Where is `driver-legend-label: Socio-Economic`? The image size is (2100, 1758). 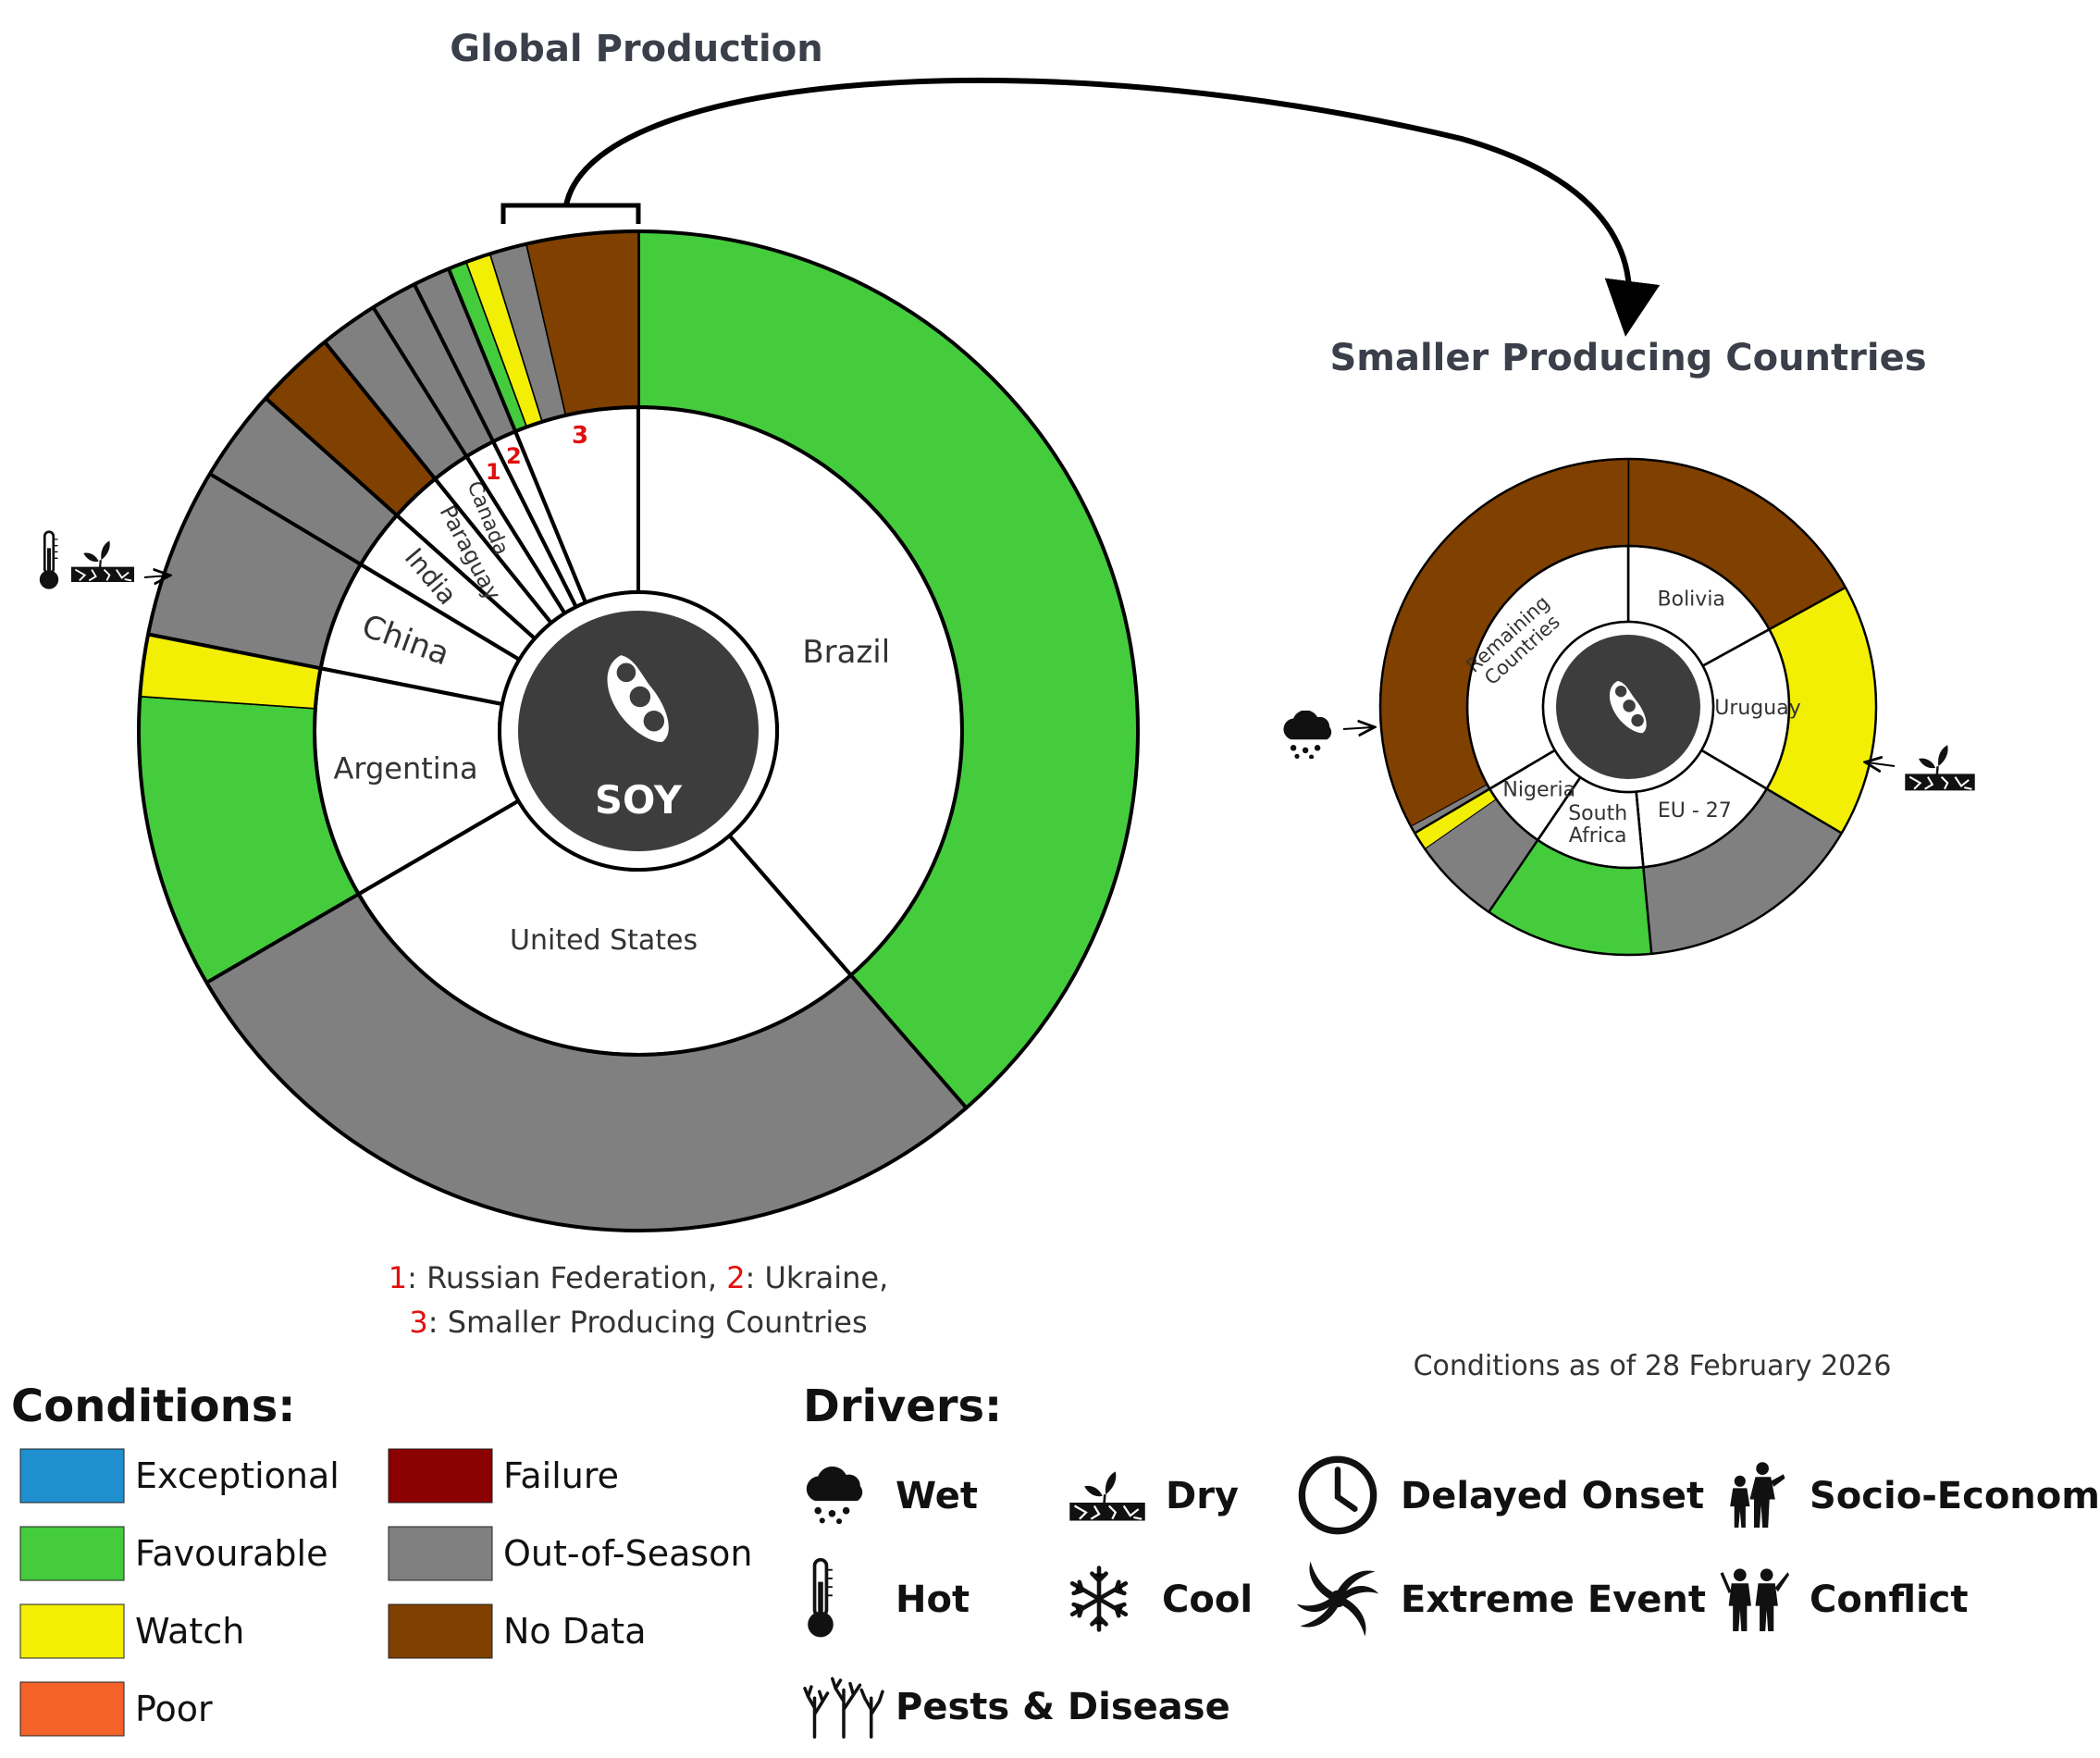
driver-legend-label: Socio-Economic is located at coordinates (1955, 1496).